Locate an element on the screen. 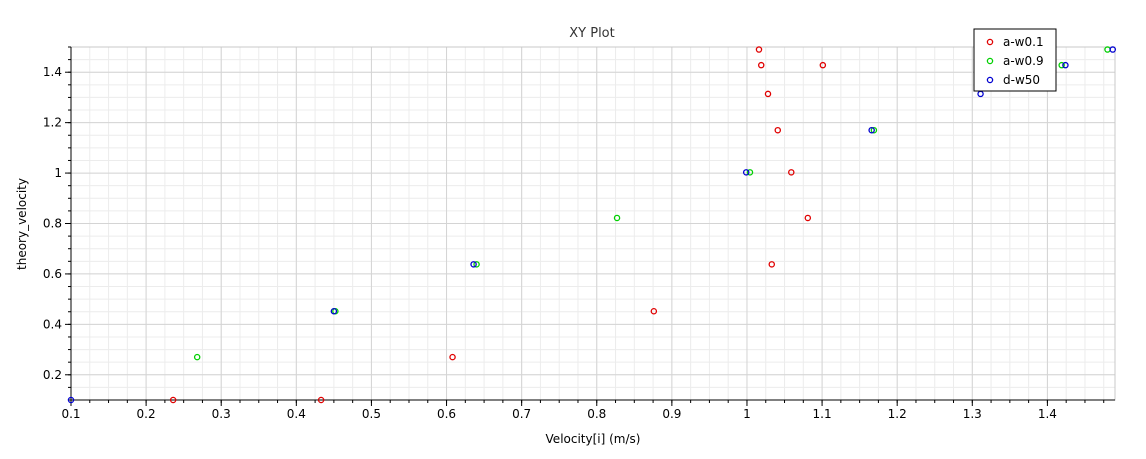 The width and height of the screenshot is (1146, 459). y-tick-label: 0.4 is located at coordinates (52, 324).